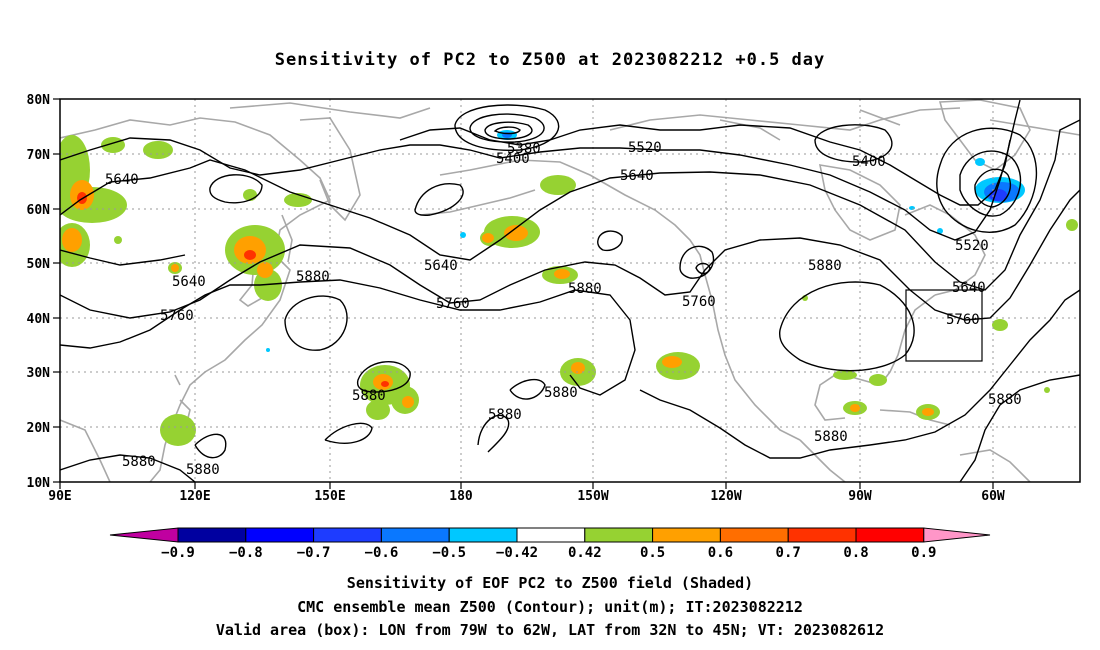  Describe the element at coordinates (233, 289) in the screenshot. I see `shade-positive-red` at that location.